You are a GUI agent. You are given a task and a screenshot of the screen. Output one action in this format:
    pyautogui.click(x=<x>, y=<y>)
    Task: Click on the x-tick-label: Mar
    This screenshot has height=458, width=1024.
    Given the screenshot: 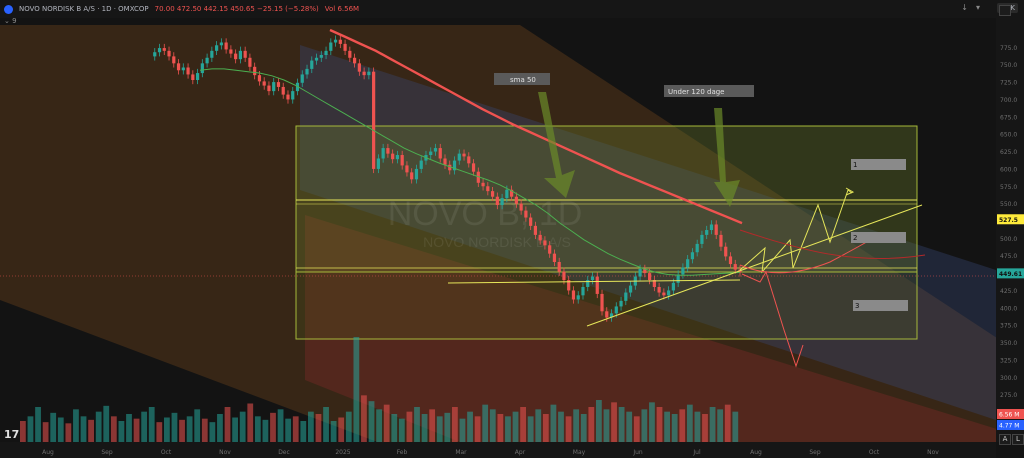 What is the action you would take?
    pyautogui.click(x=461, y=452)
    